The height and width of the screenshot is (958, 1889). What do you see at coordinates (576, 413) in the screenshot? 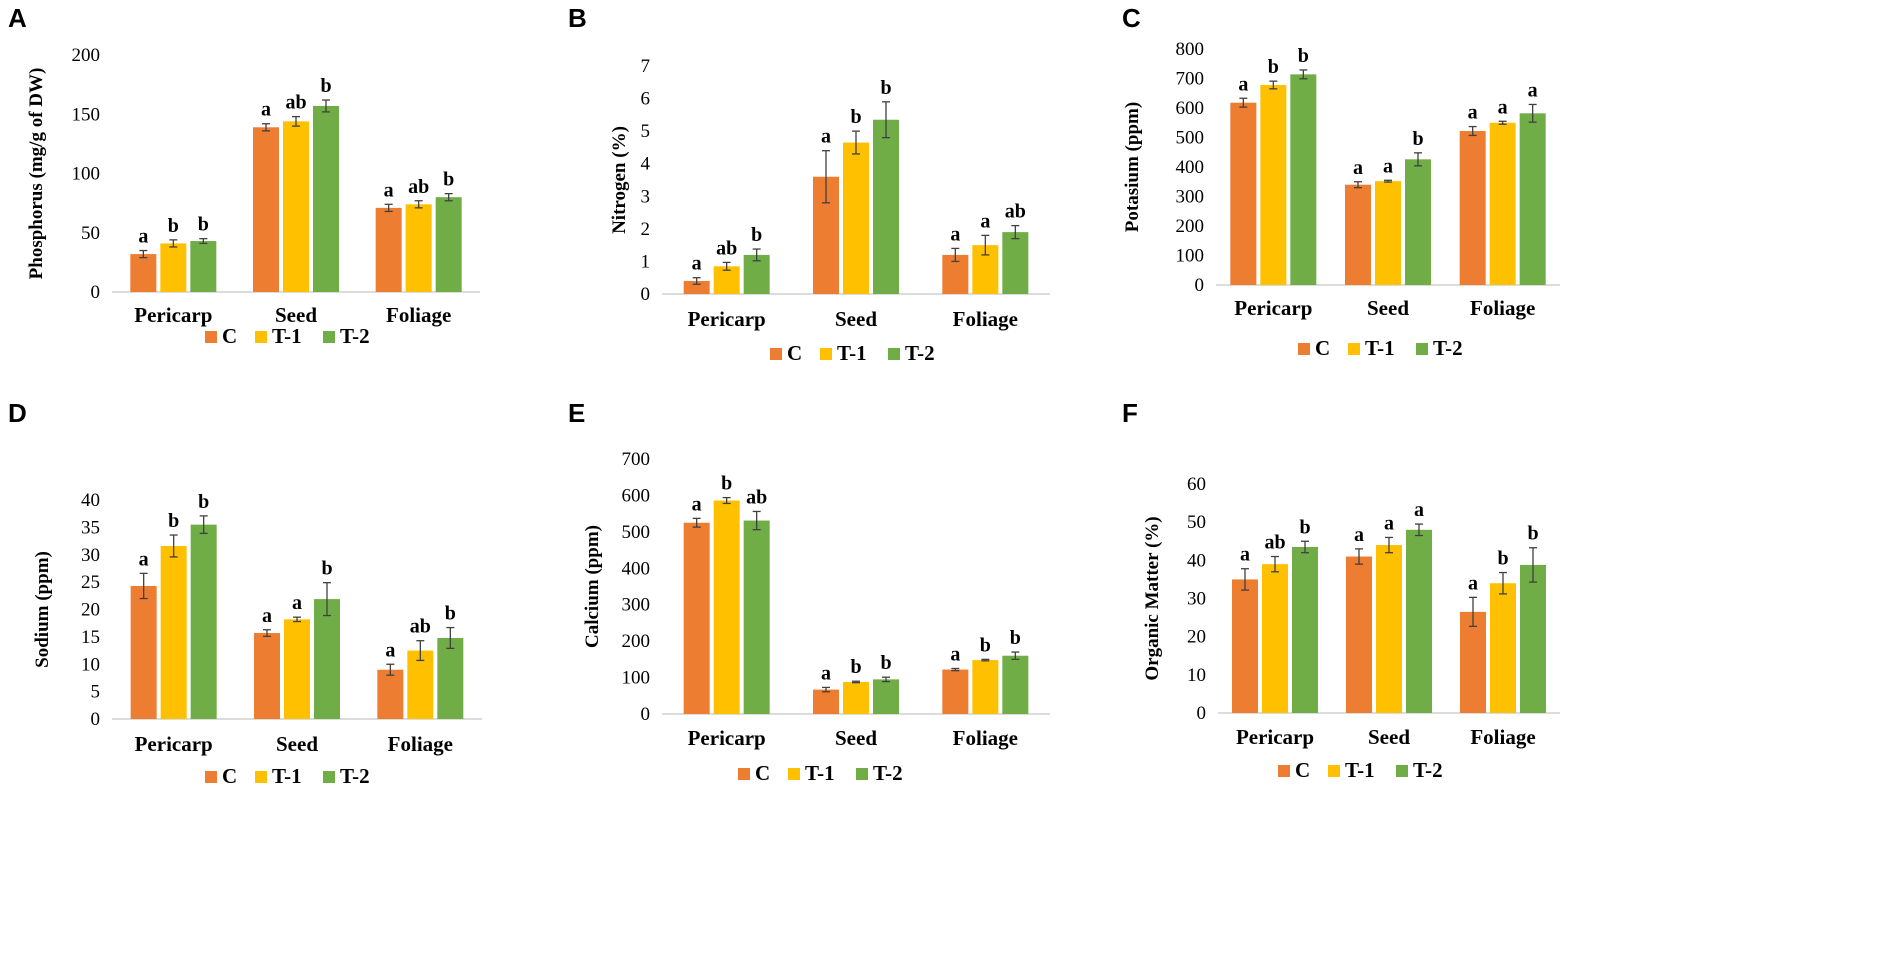
I see `panel-letter: E` at bounding box center [576, 413].